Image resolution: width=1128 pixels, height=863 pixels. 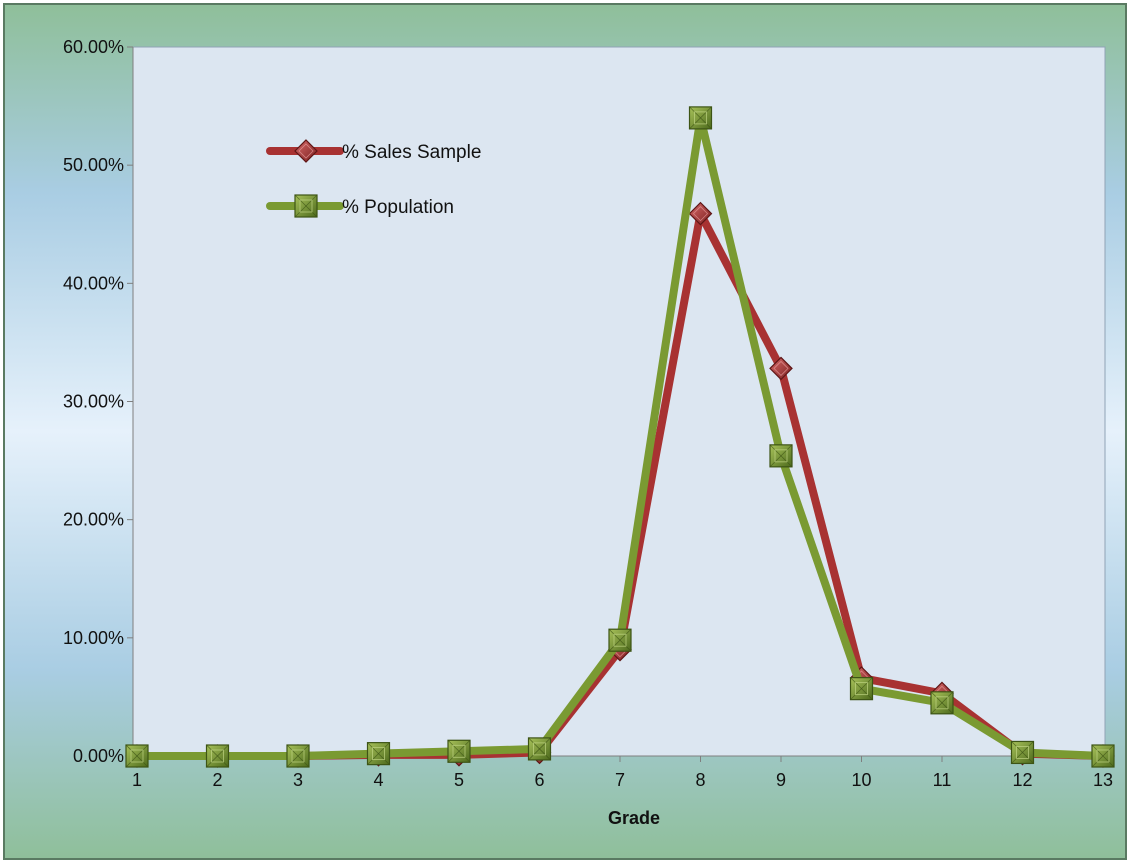 I want to click on legend-marker-population, so click(x=306, y=206).